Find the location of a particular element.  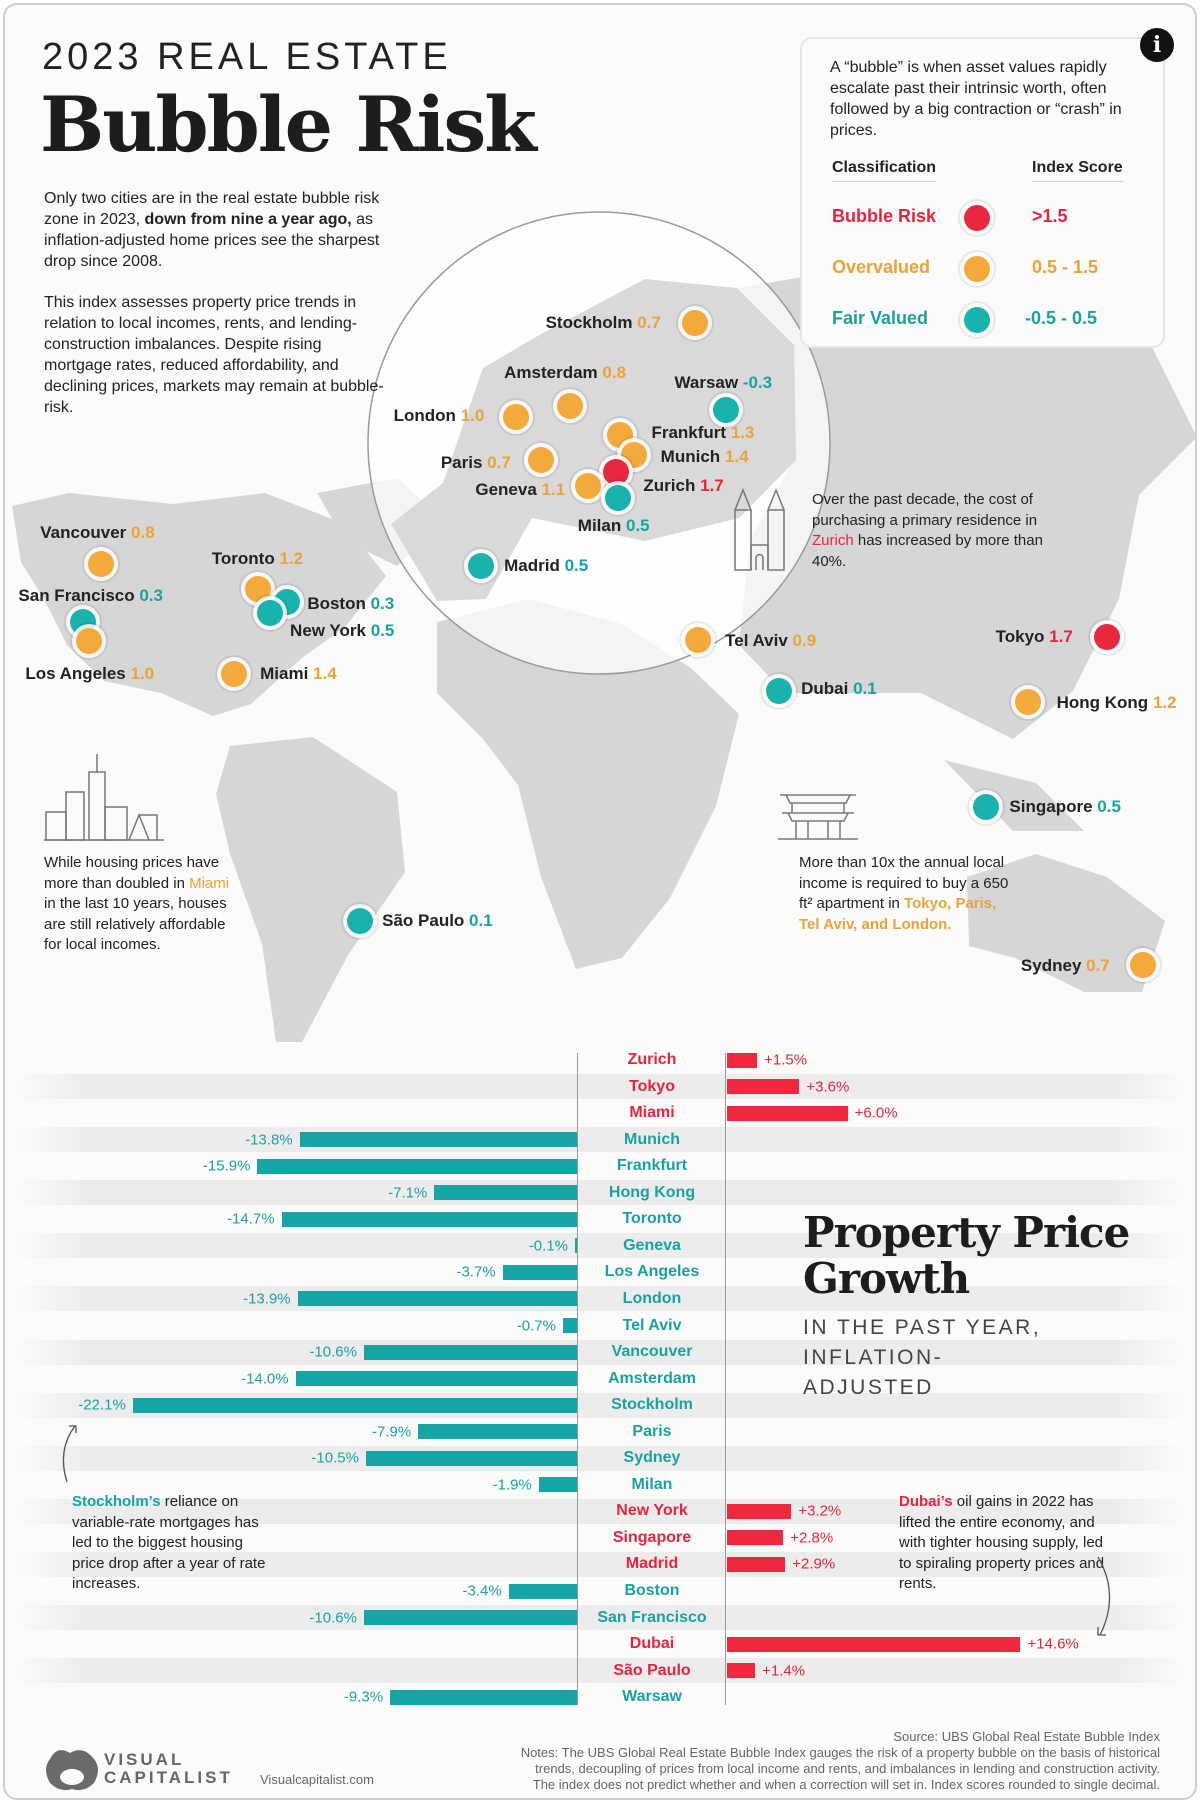

bar-value-label: +1.5% is located at coordinates (786, 1060).